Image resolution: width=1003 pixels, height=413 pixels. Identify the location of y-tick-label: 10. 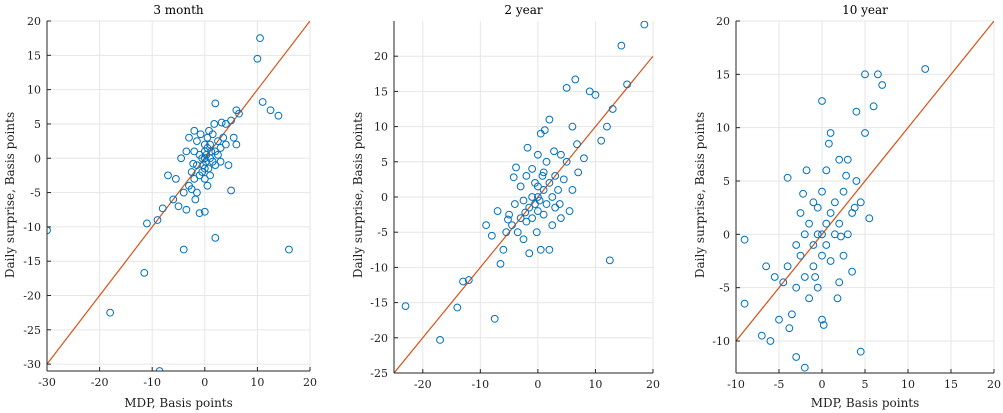
(34, 90).